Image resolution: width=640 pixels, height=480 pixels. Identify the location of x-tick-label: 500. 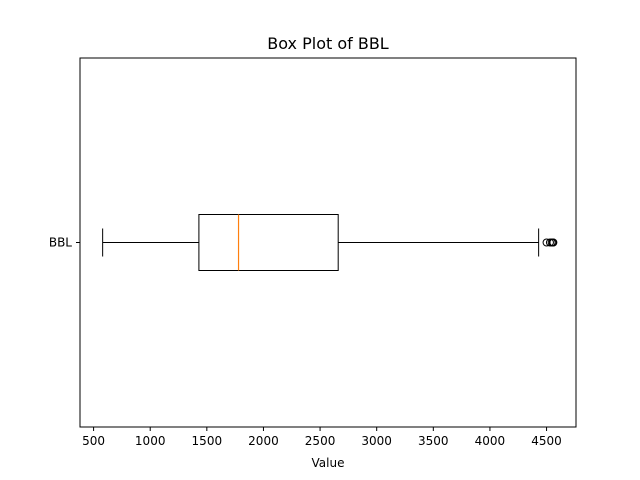
(93, 441).